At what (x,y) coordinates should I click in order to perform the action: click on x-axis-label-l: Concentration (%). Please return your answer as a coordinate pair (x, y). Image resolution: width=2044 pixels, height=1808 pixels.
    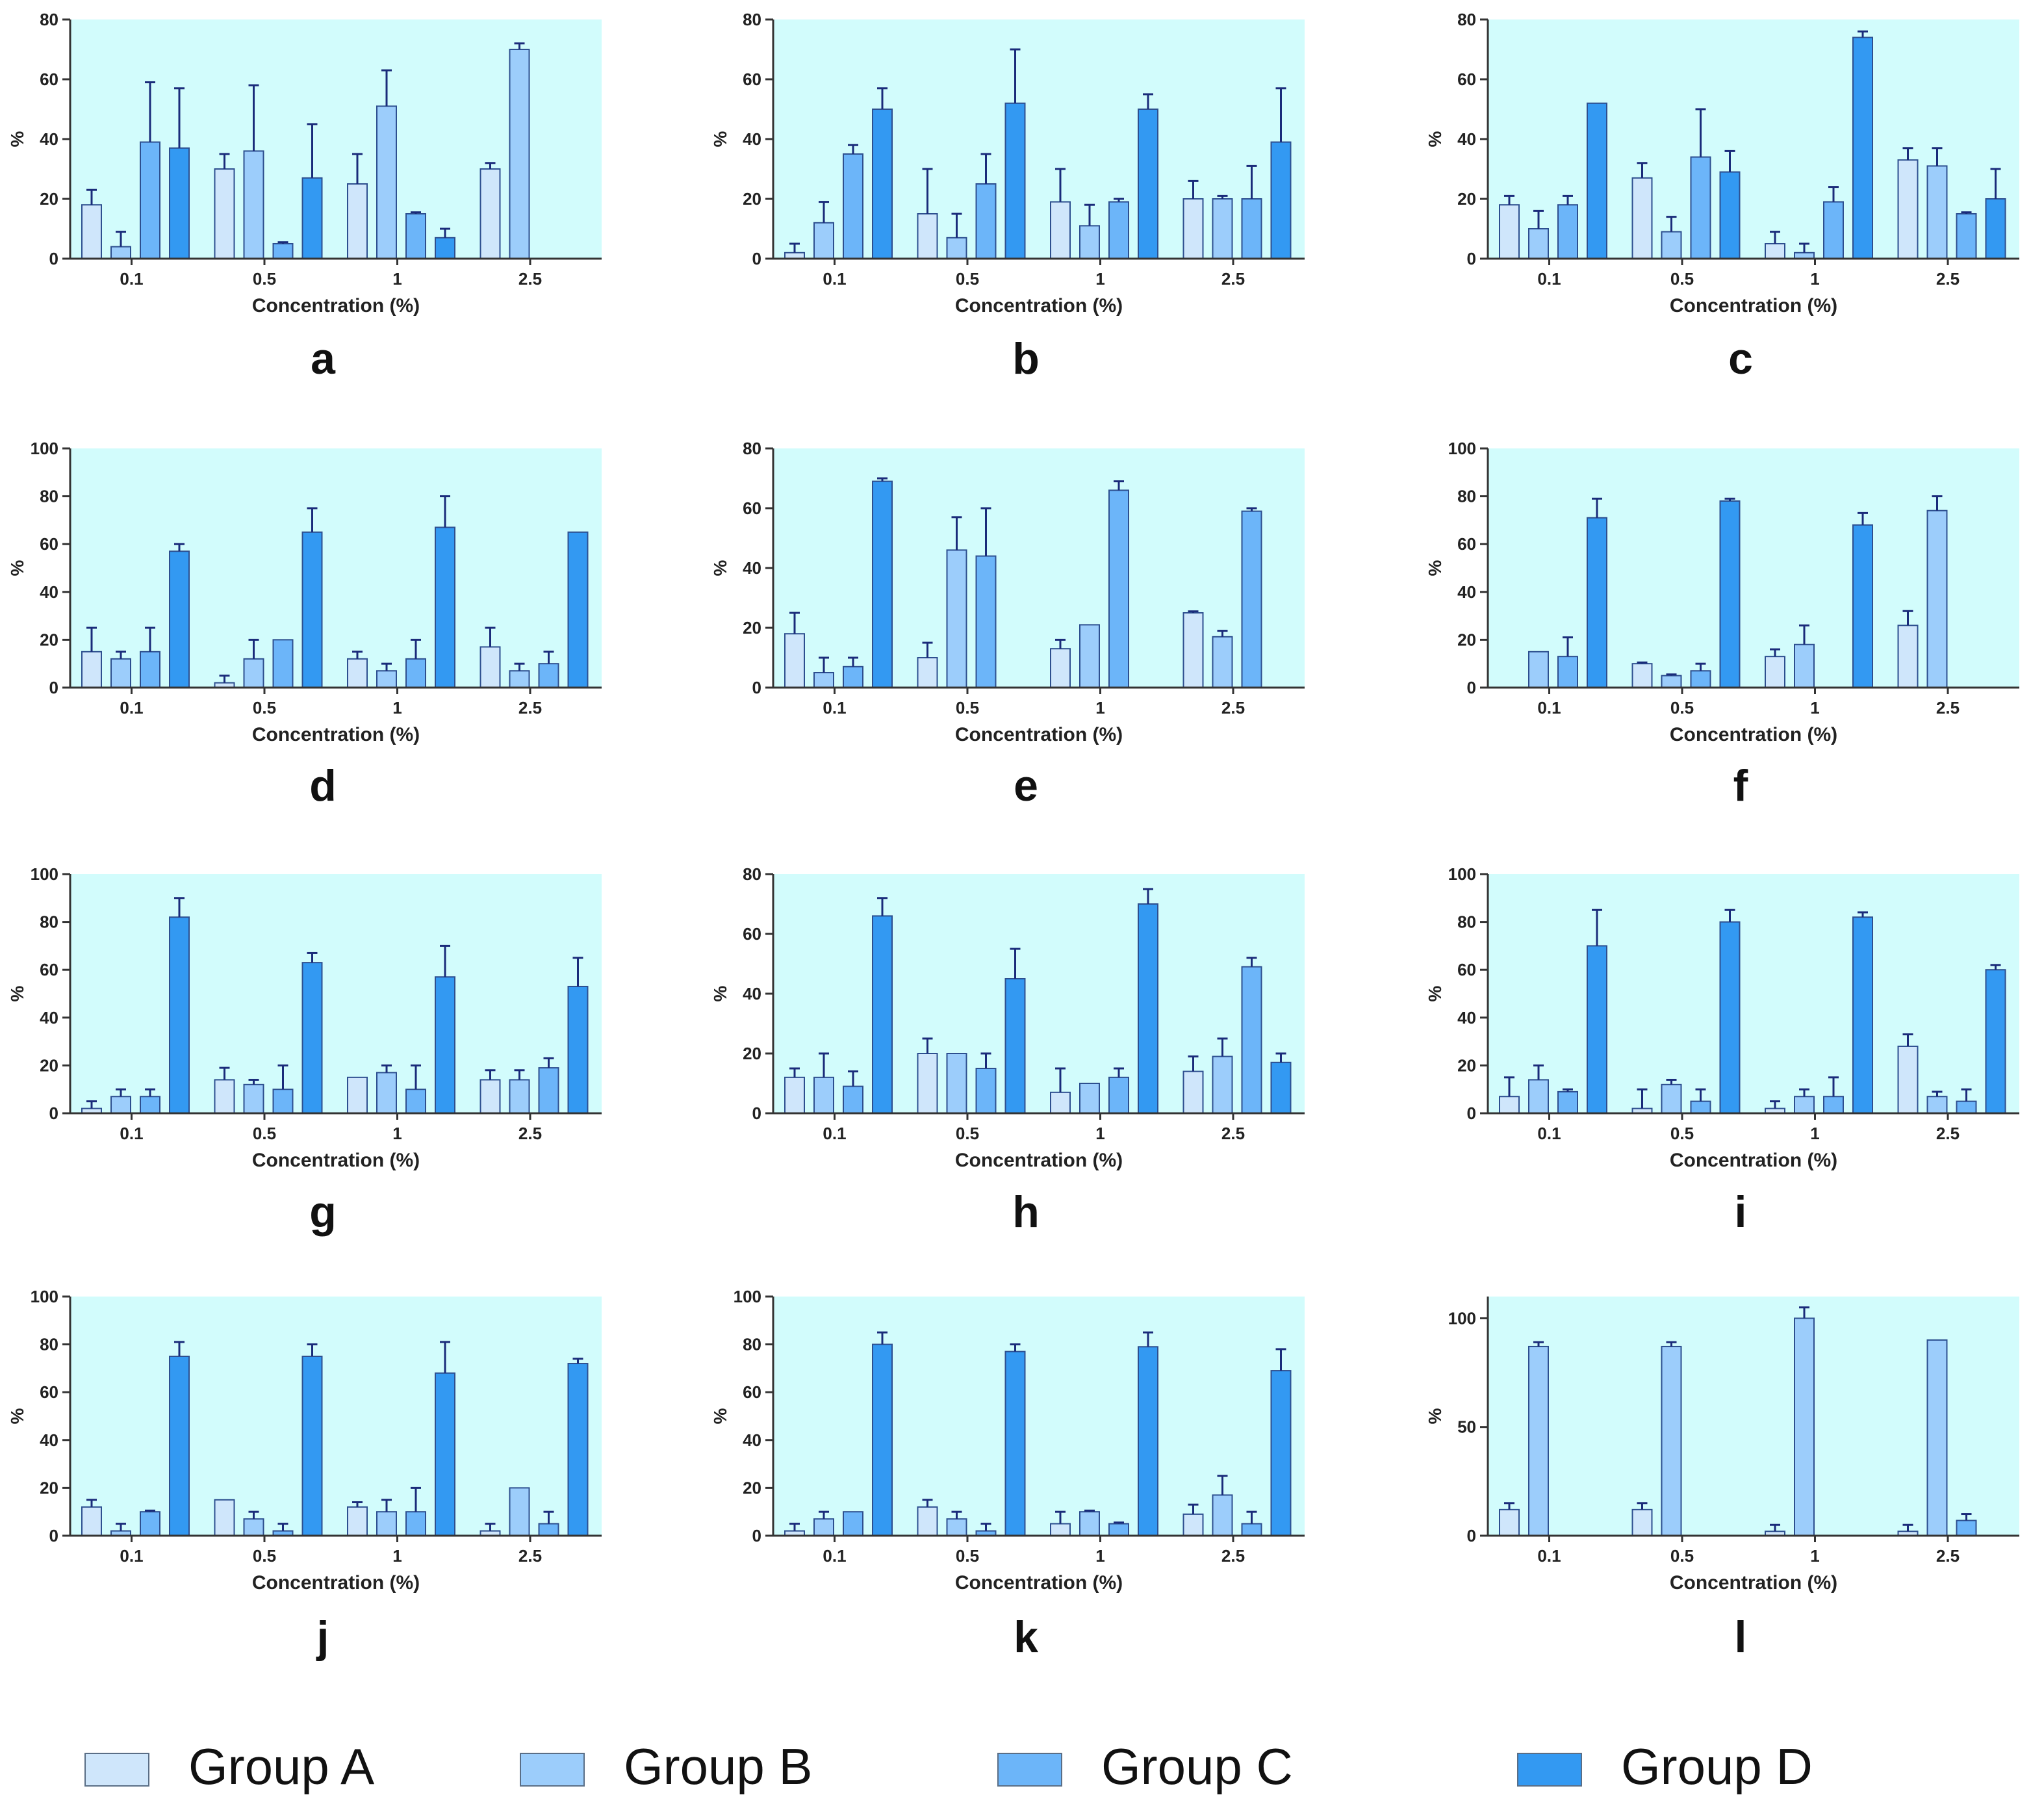
    Looking at the image, I should click on (1753, 1583).